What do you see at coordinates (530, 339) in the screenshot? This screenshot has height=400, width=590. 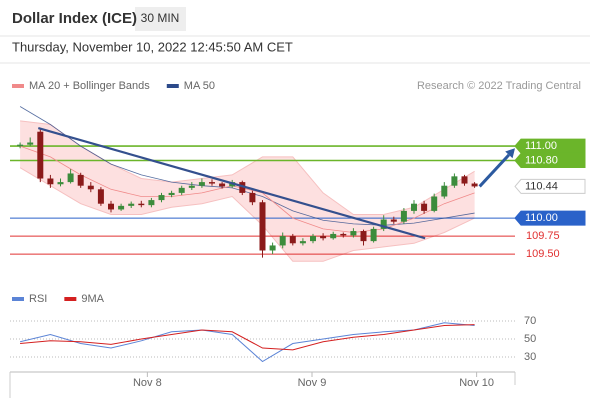 I see `y-tick-label: 50` at bounding box center [530, 339].